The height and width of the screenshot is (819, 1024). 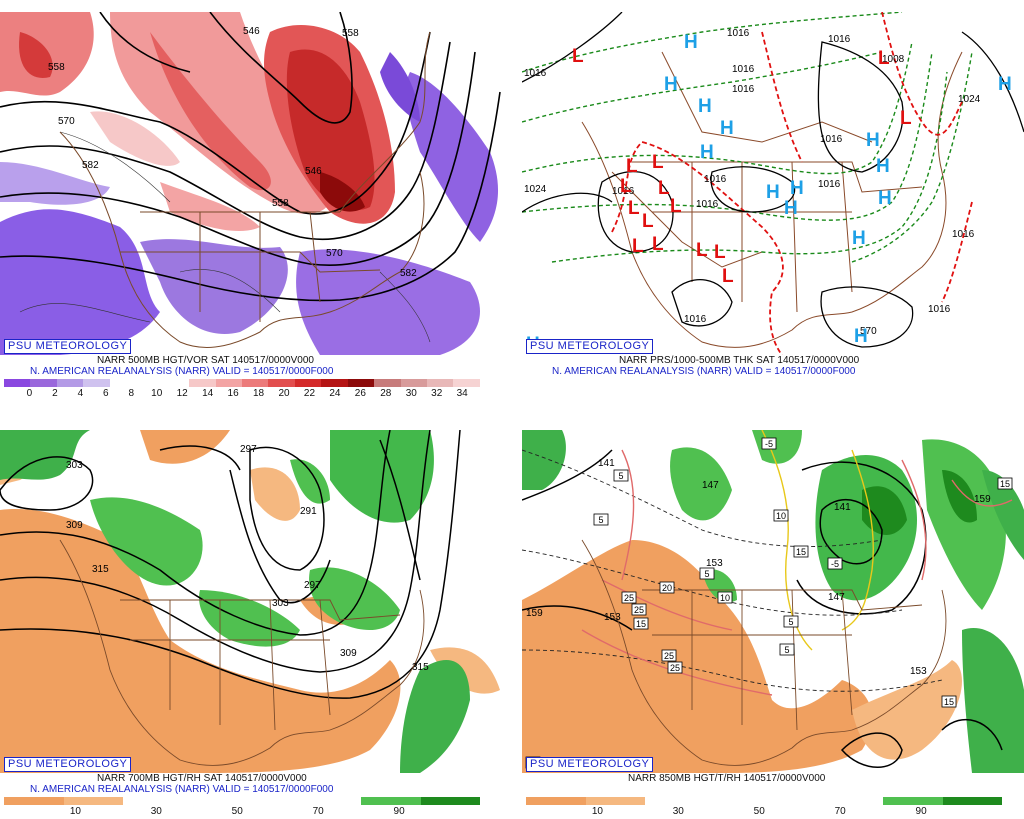 I want to click on colorbar-ticks: 10 30 50 70 90, so click(x=764, y=812).